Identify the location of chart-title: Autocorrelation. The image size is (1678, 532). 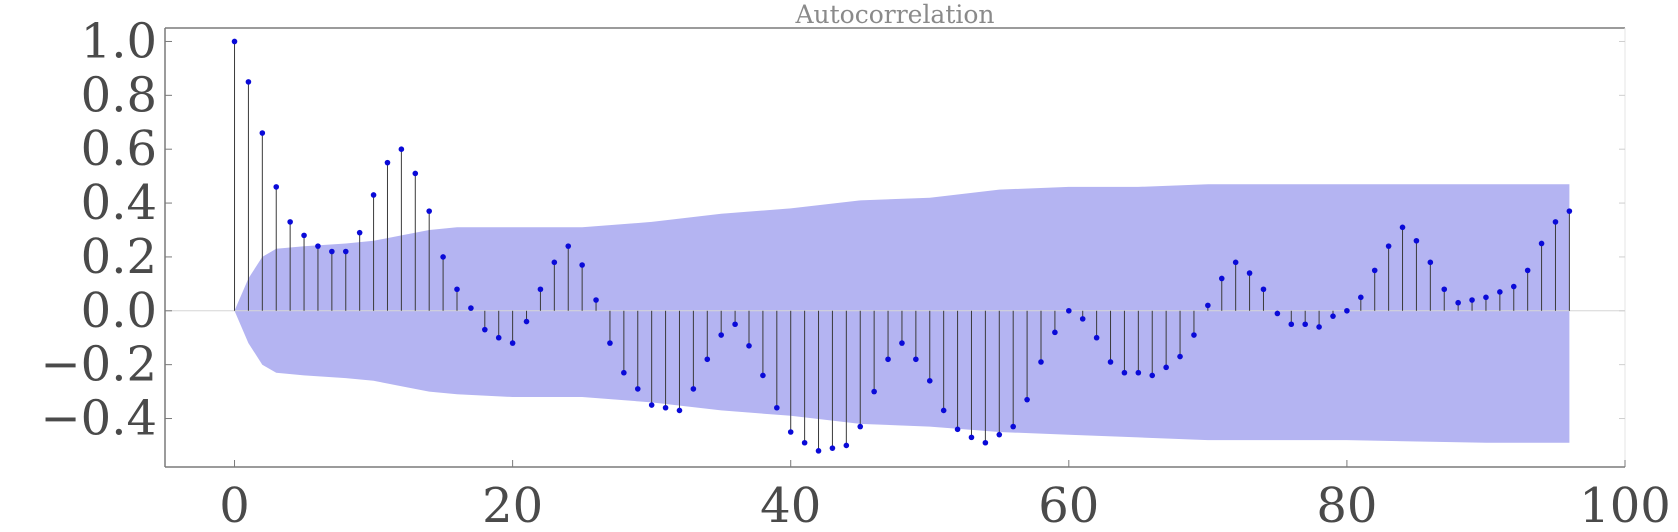
(894, 14).